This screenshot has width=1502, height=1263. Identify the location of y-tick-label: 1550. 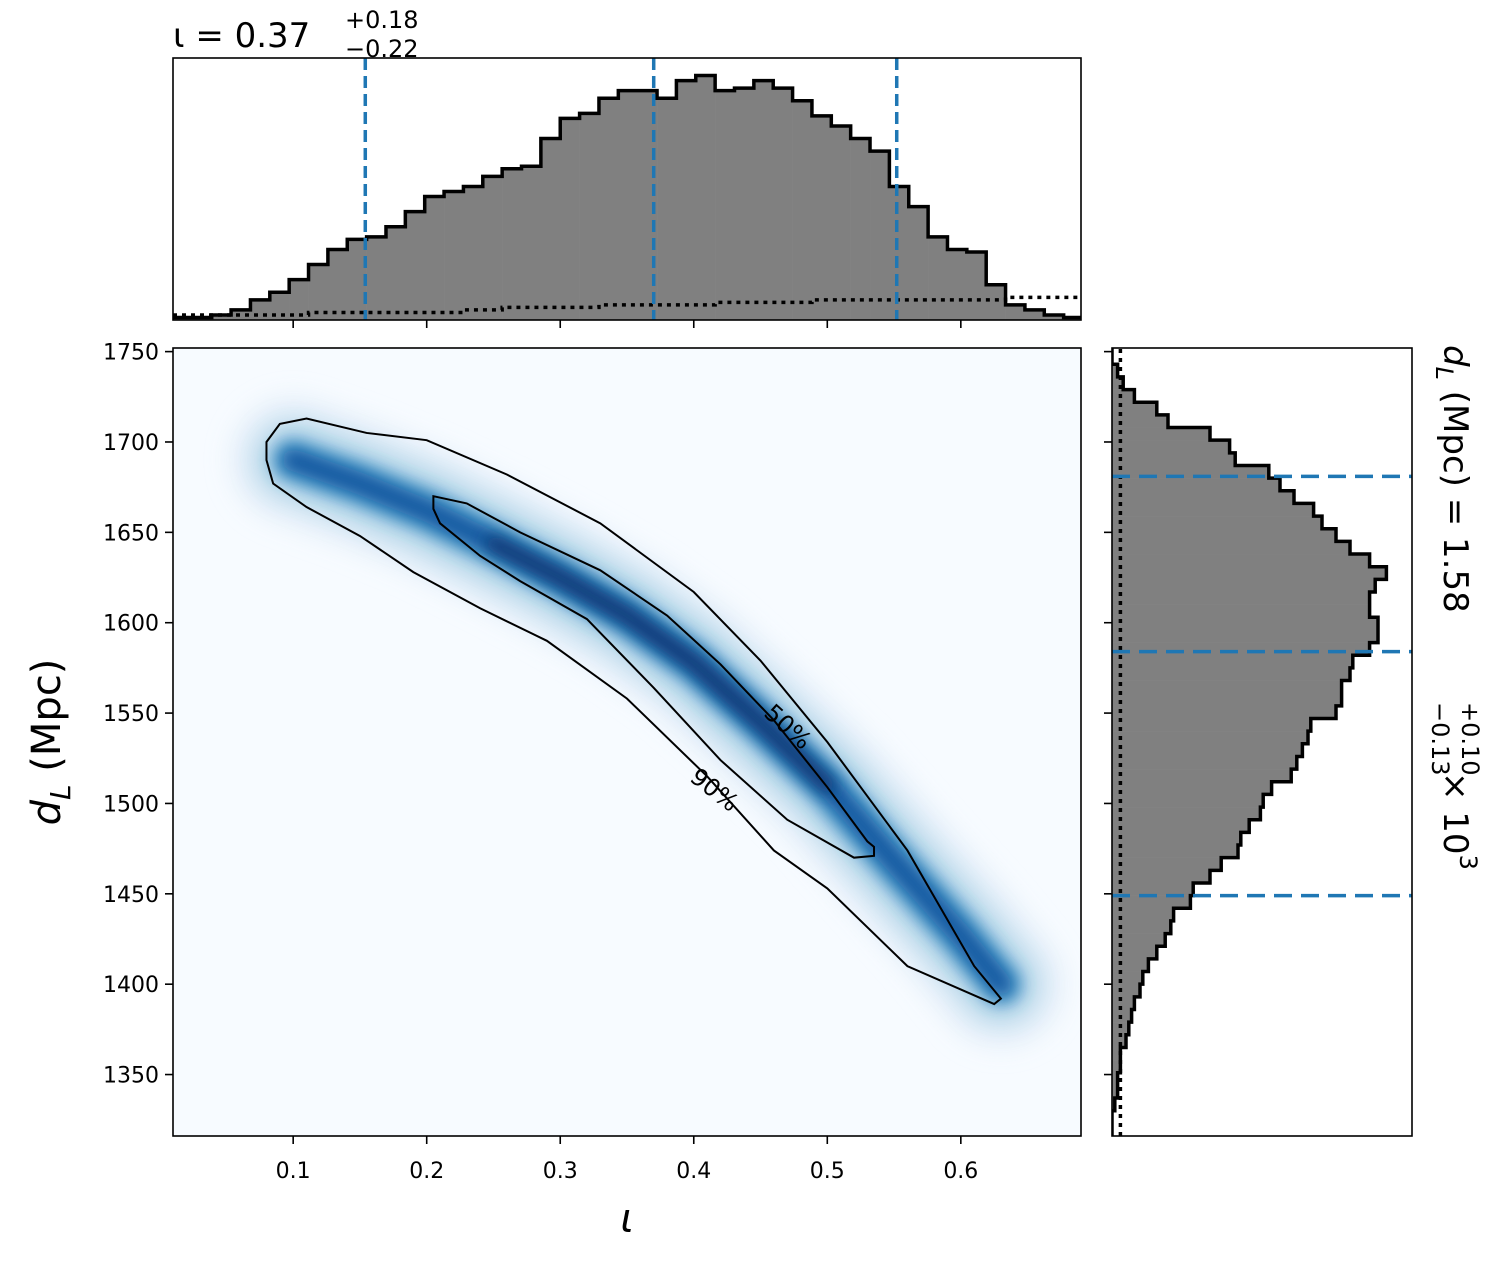
(131, 714).